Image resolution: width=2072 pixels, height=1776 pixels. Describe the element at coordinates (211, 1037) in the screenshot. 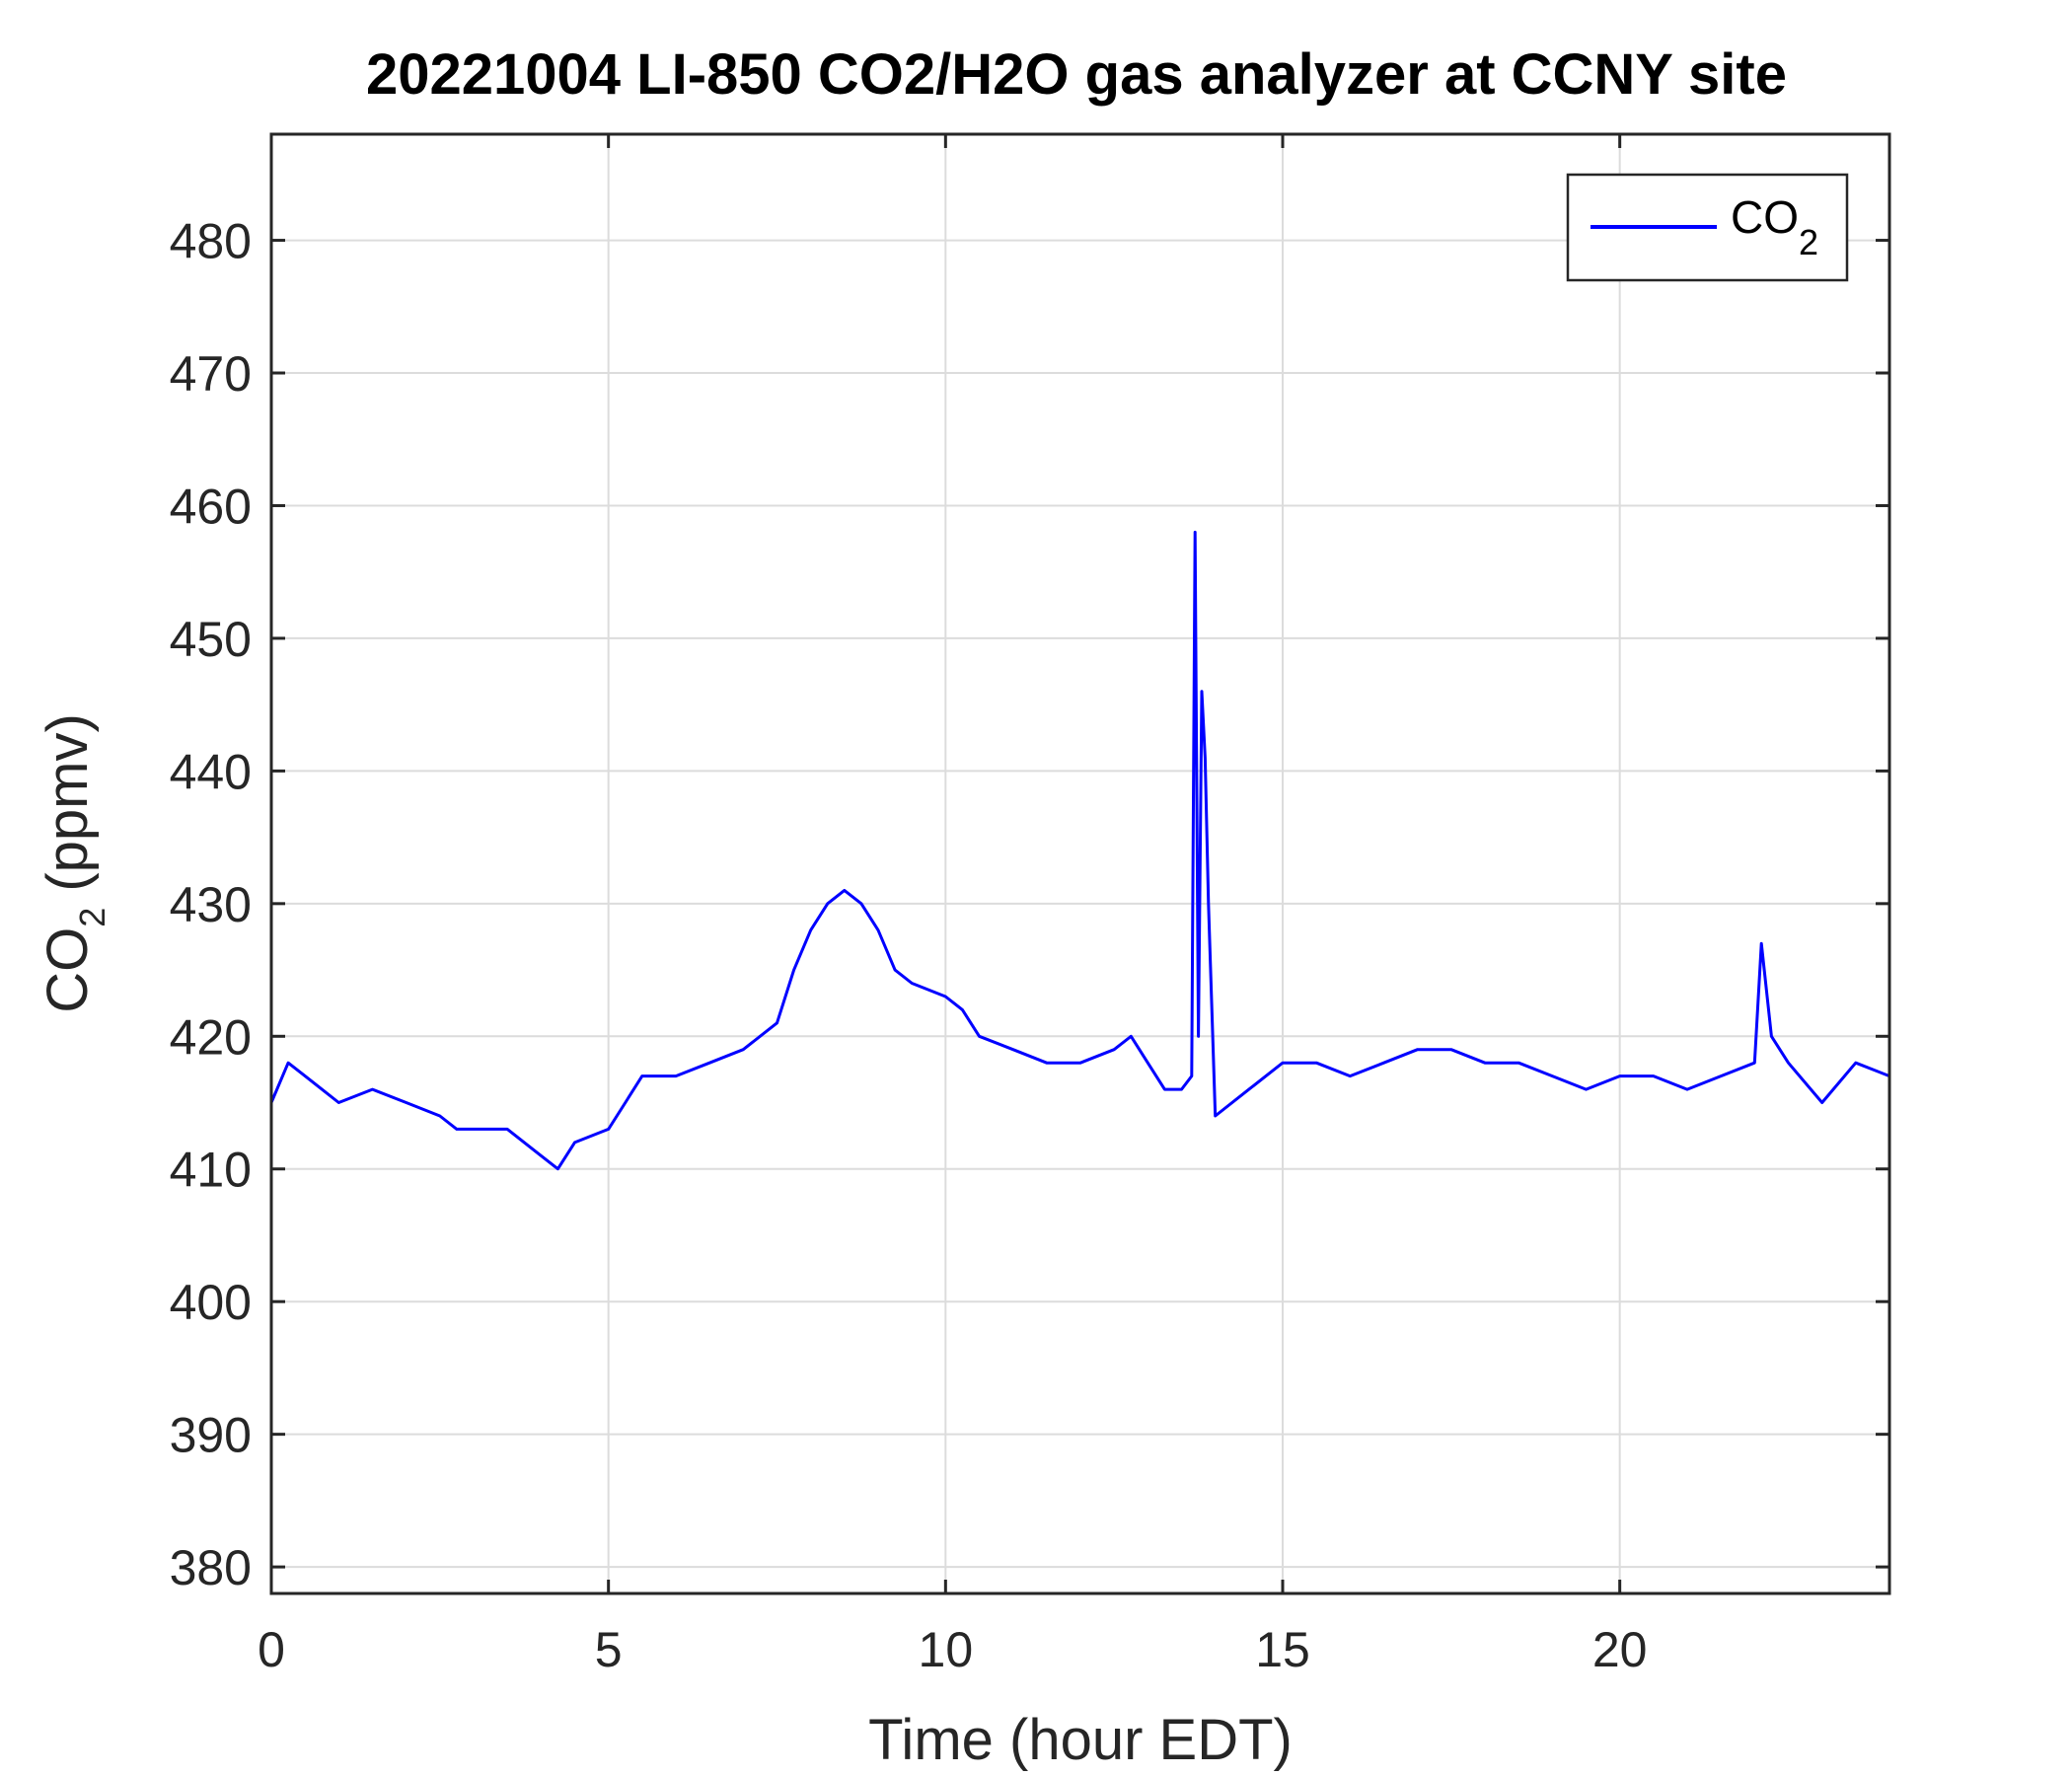

I see `y-tick-label: 420` at that location.